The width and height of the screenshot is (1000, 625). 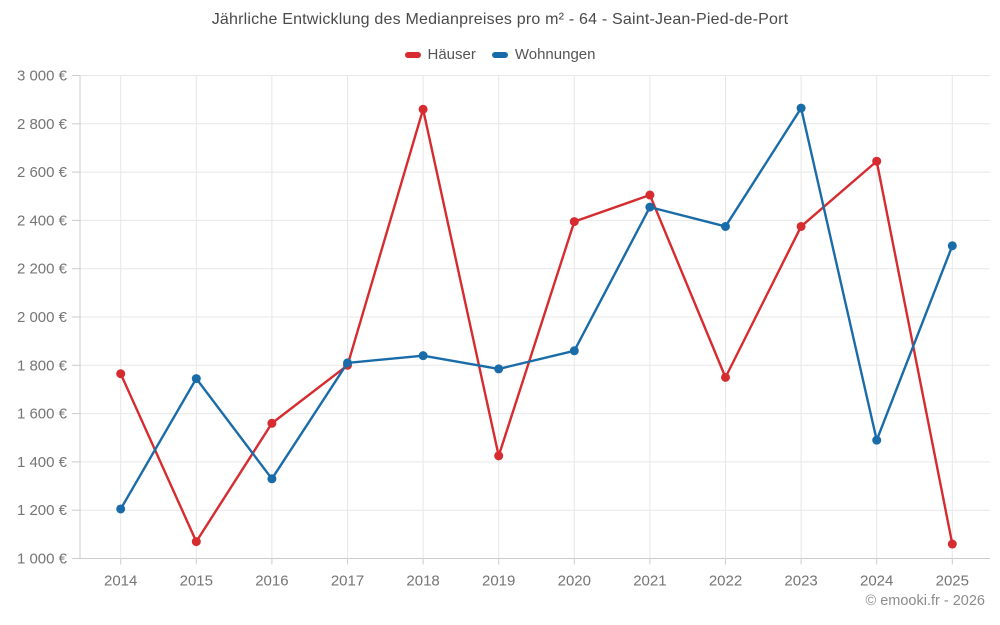 What do you see at coordinates (42, 220) in the screenshot?
I see `svg-text: 2 400 €` at bounding box center [42, 220].